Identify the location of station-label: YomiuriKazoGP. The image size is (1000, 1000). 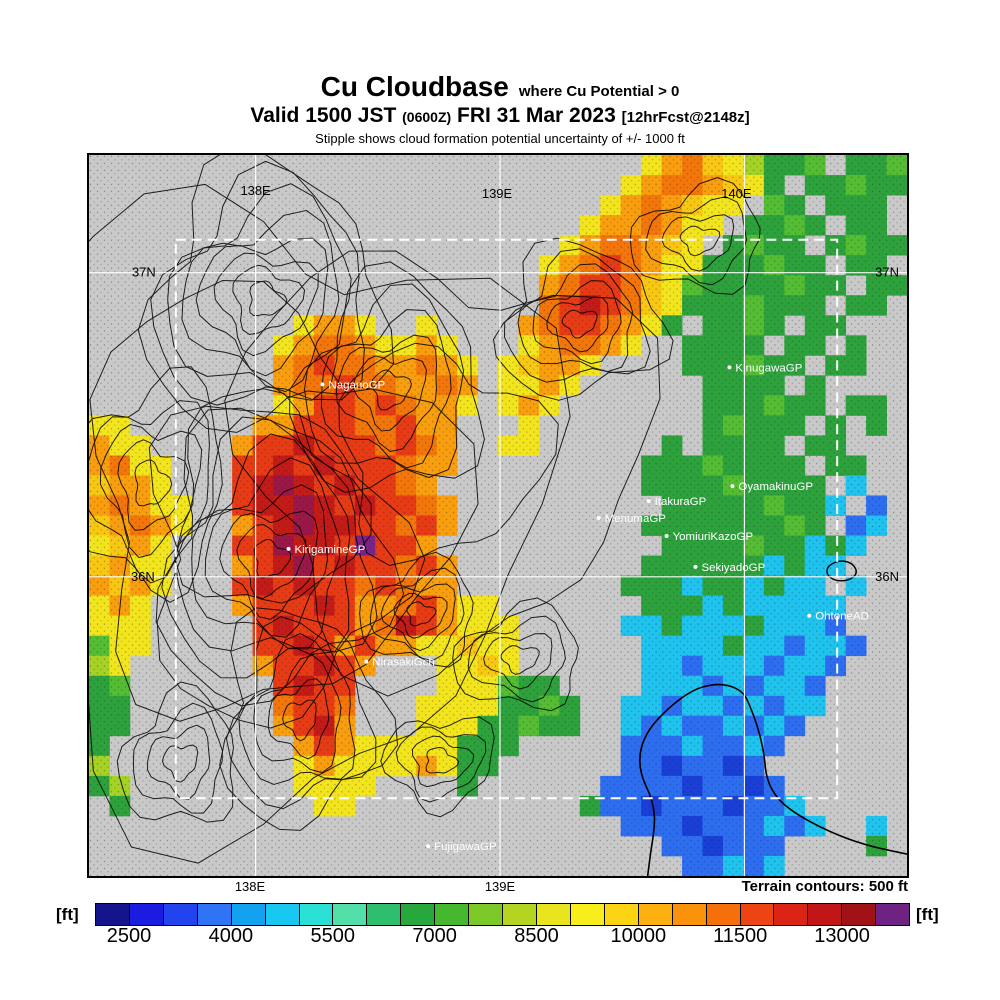
(713, 537).